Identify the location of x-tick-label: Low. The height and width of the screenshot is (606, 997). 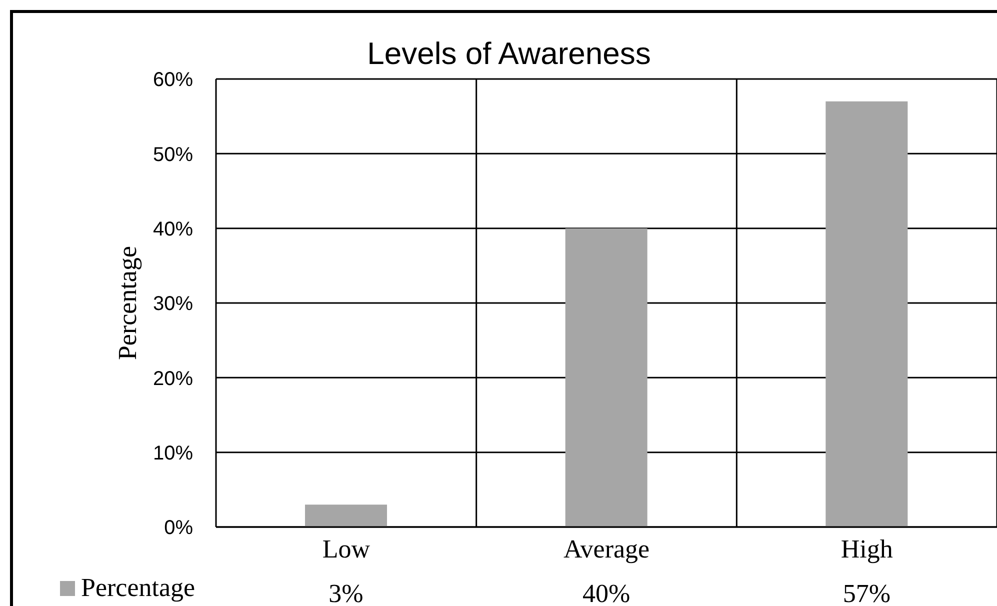
(346, 549).